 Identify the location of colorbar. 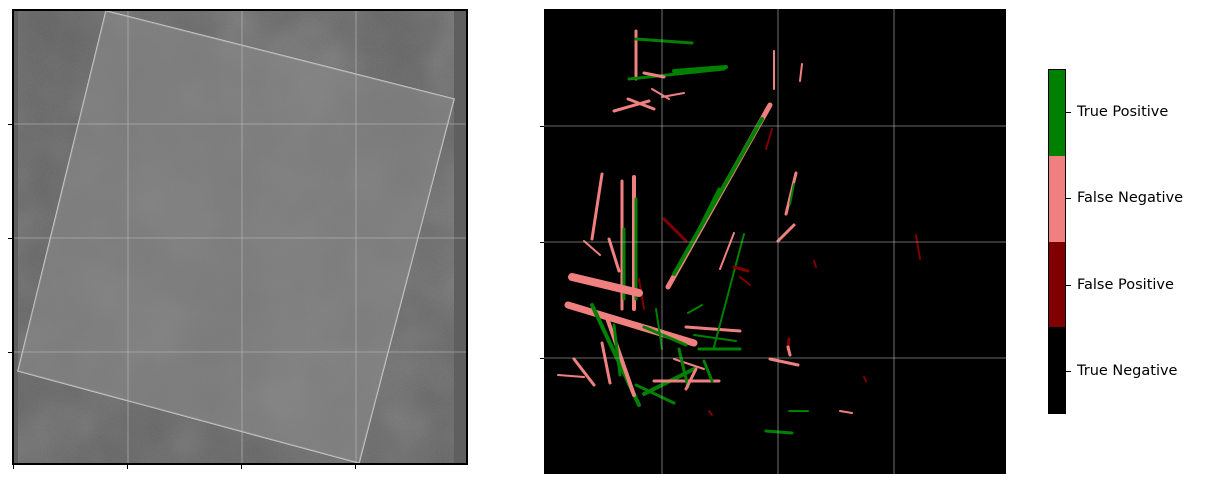
(1057, 241).